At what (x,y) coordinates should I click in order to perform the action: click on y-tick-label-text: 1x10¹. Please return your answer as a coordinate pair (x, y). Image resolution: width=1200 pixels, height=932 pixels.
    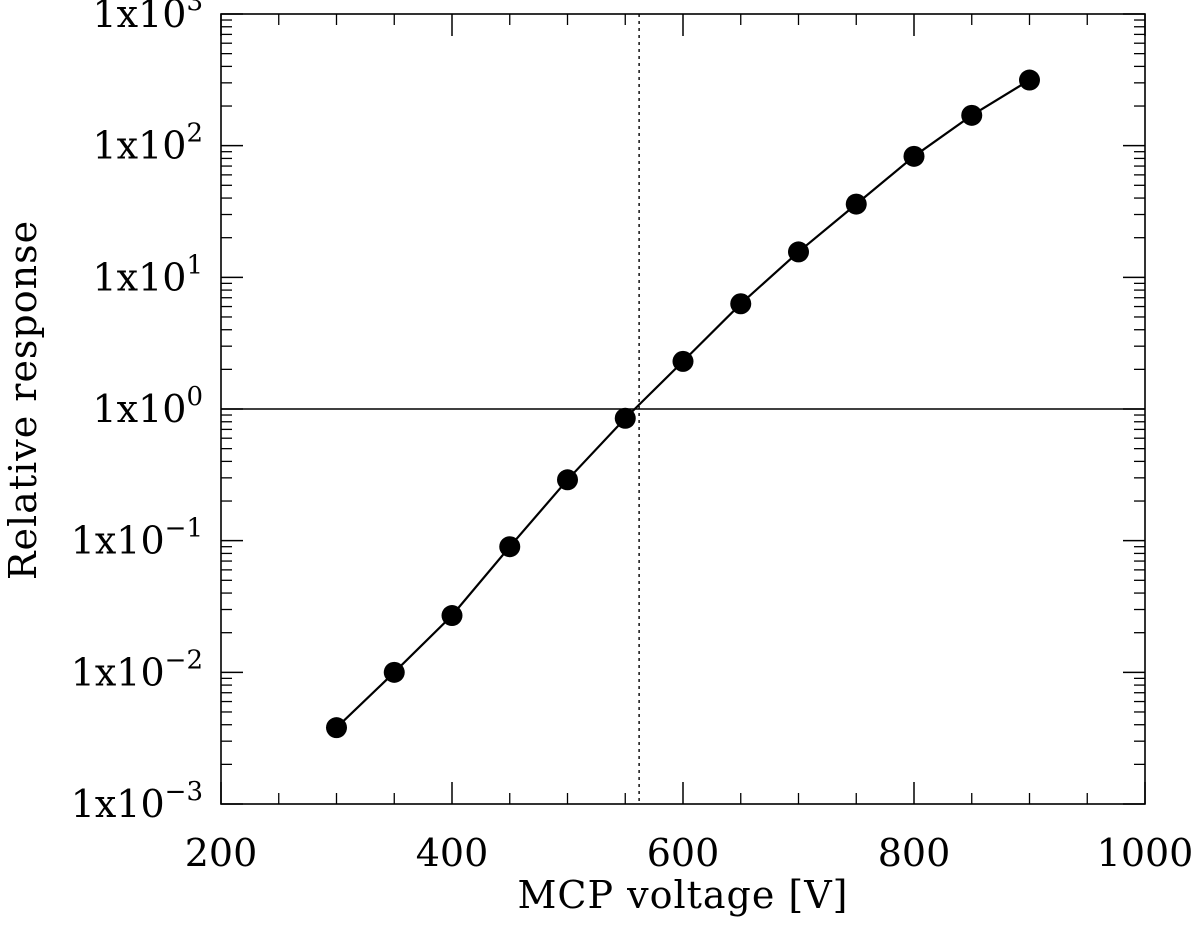
    Looking at the image, I should click on (147, 274).